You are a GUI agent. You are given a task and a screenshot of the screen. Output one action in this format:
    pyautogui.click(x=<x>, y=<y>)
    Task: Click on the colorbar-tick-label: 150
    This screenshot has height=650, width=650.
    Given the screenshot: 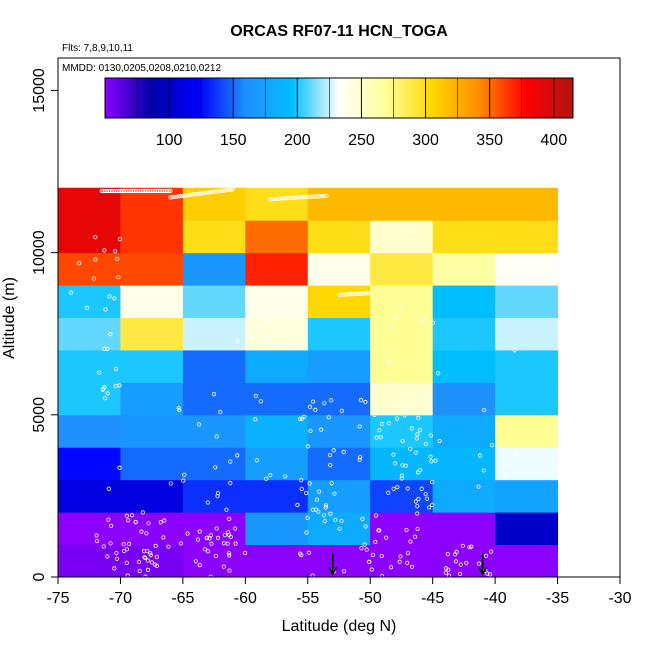 What is the action you would take?
    pyautogui.click(x=233, y=140)
    